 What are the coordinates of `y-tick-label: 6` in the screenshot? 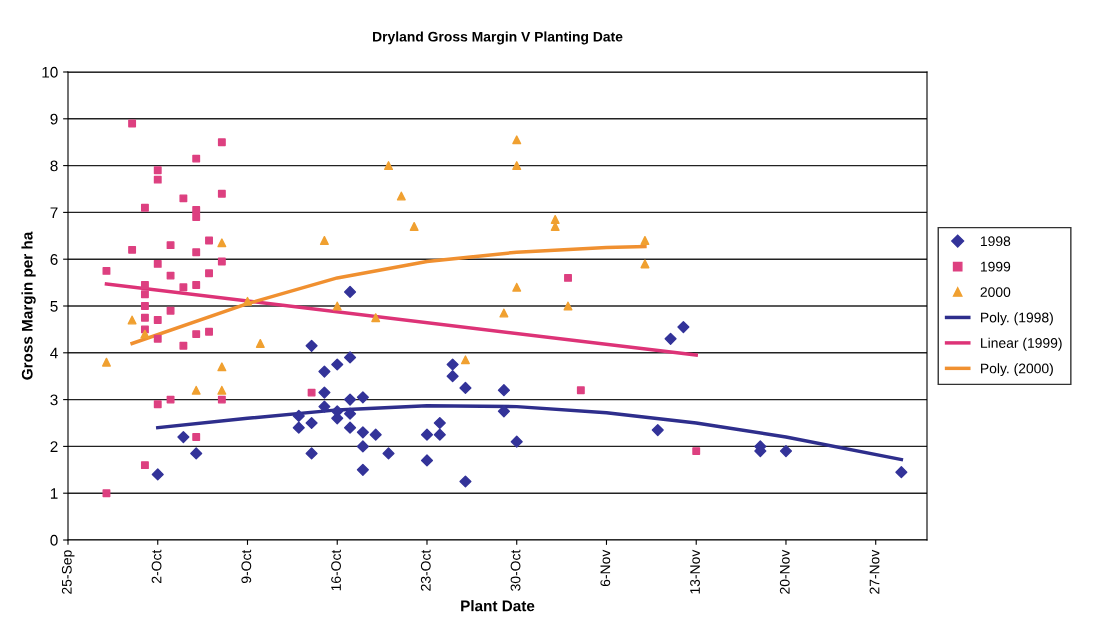 It's located at (54, 259).